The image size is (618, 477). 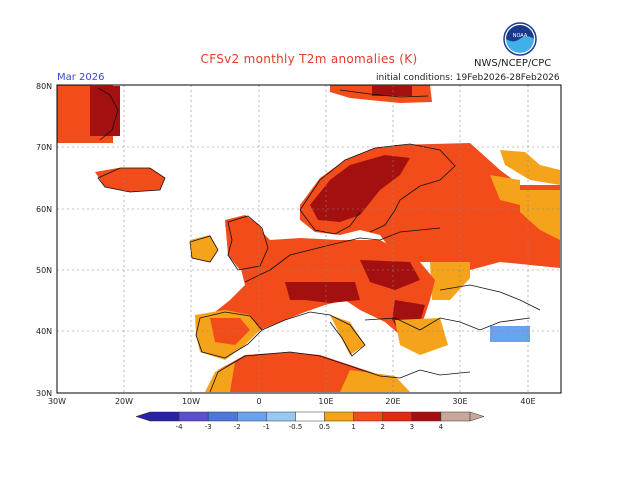 I want to click on colorbar-tick-label: -3, so click(x=208, y=427).